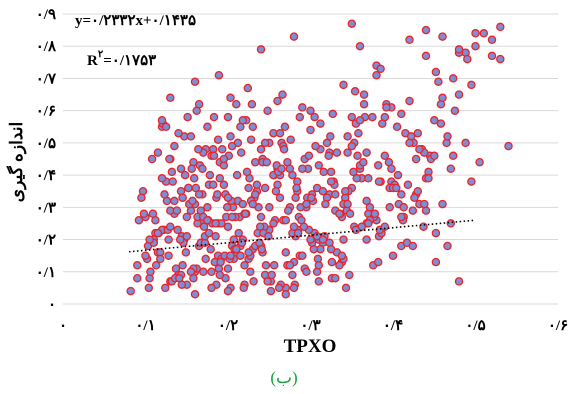  What do you see at coordinates (284, 377) in the screenshot?
I see `figure-caption: (ب)` at bounding box center [284, 377].